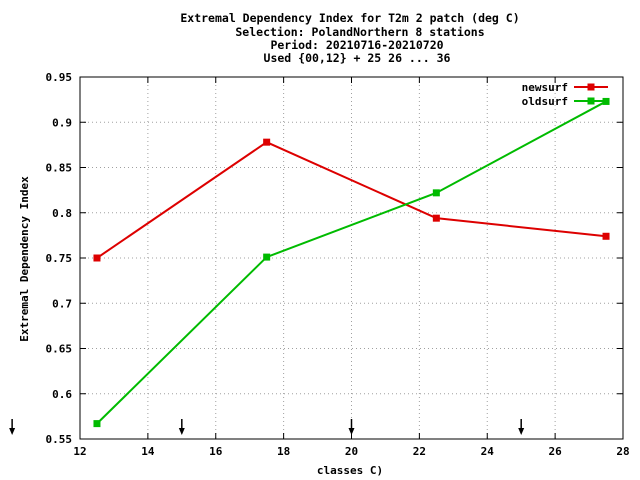 The width and height of the screenshot is (640, 480). I want to click on title-line-4: Used {00,12} + 25 26 ... 36, so click(357, 58).